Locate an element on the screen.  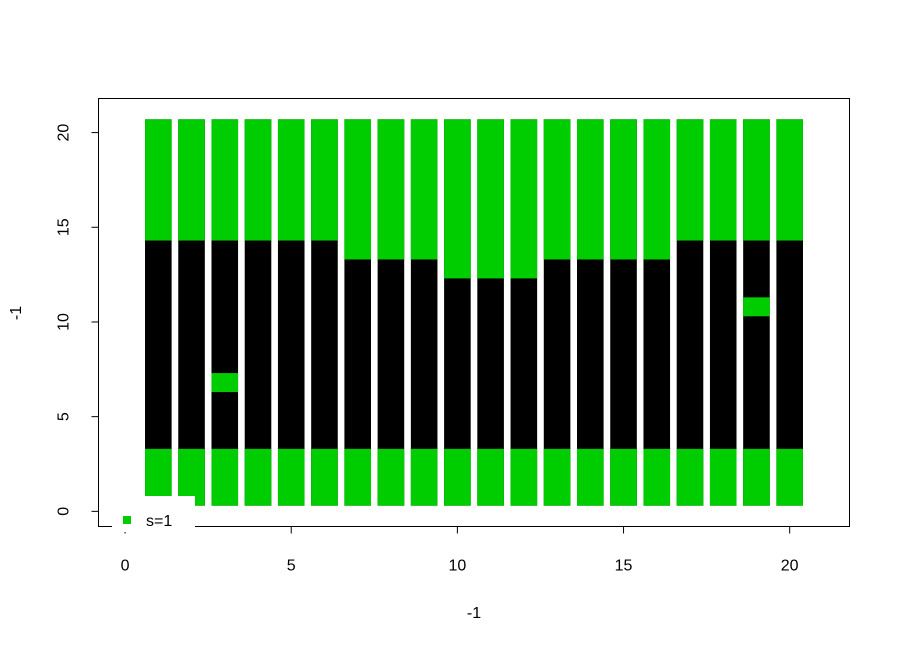
y-tick-label: 20 is located at coordinates (64, 133).